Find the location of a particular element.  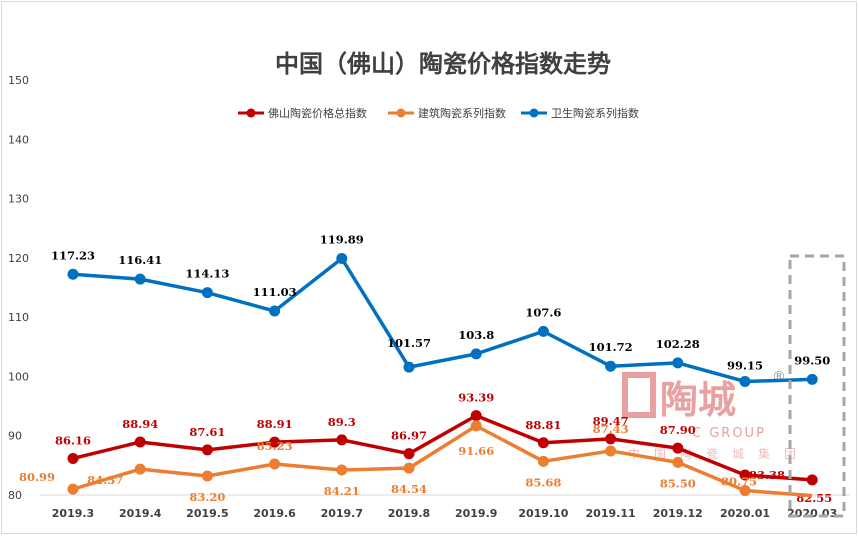

data-label: 85.68 is located at coordinates (543, 482).